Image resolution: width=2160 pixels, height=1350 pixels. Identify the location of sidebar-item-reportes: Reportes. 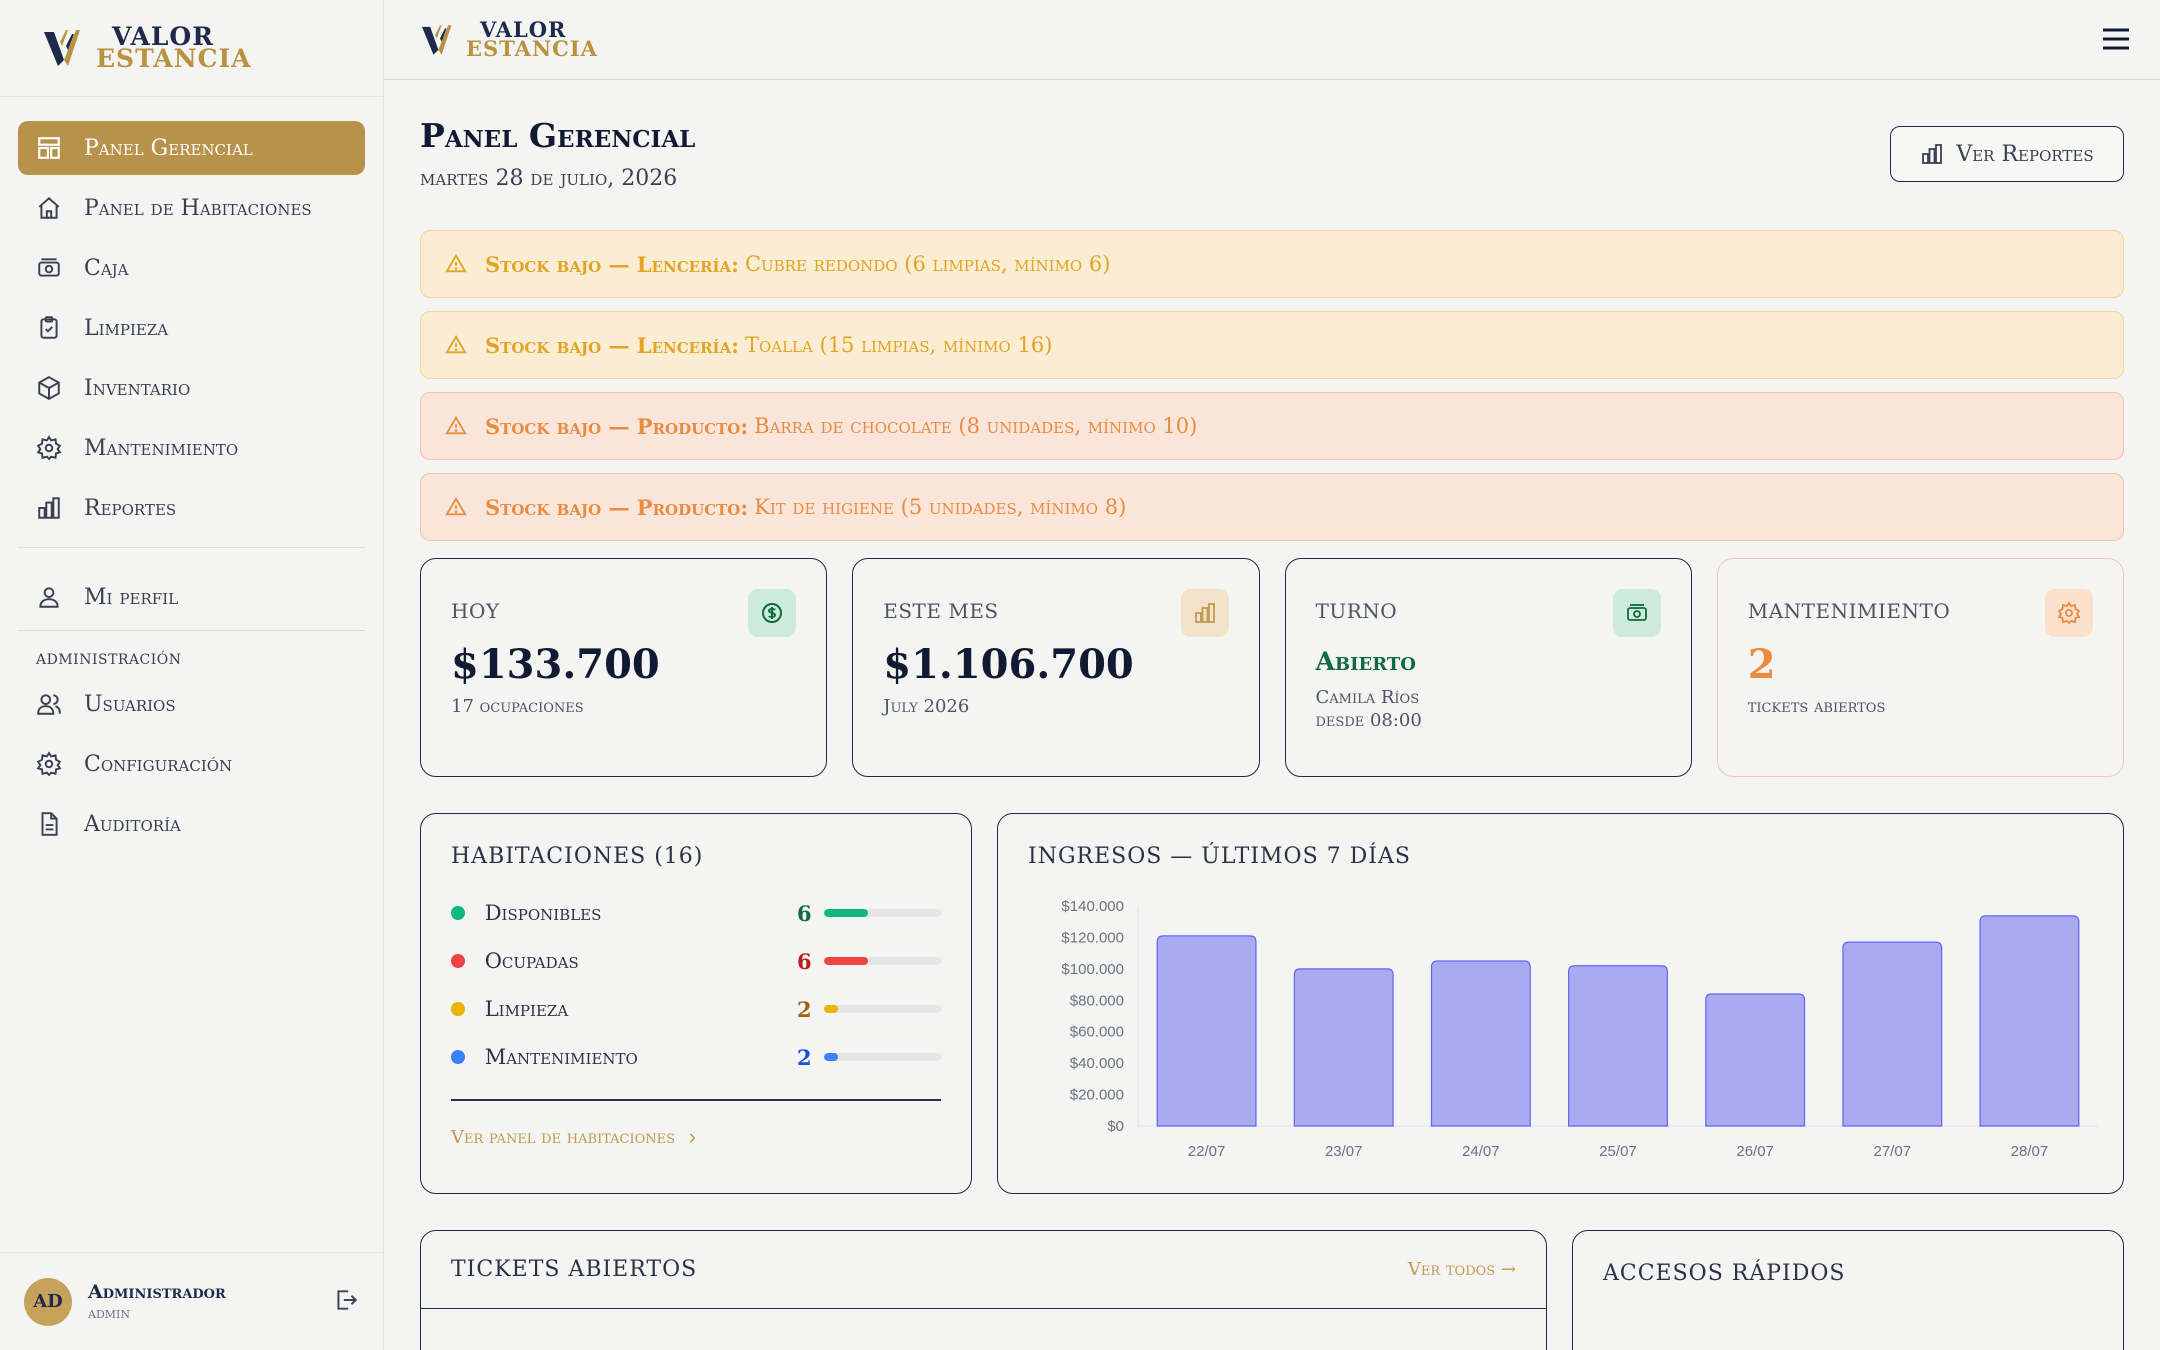
(191, 508).